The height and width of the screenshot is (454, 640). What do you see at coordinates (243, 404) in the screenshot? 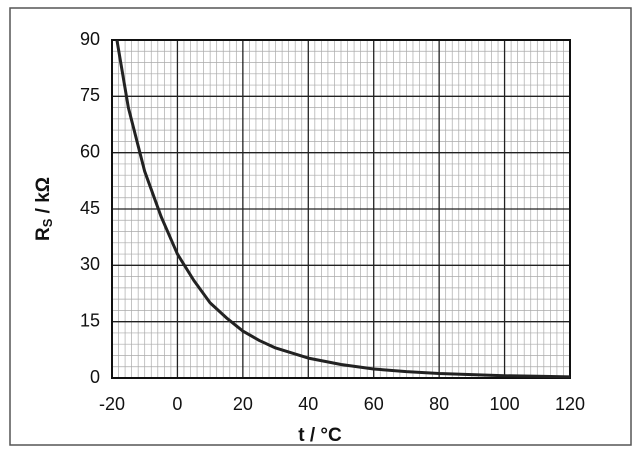
I see `x-tick-label: 20` at bounding box center [243, 404].